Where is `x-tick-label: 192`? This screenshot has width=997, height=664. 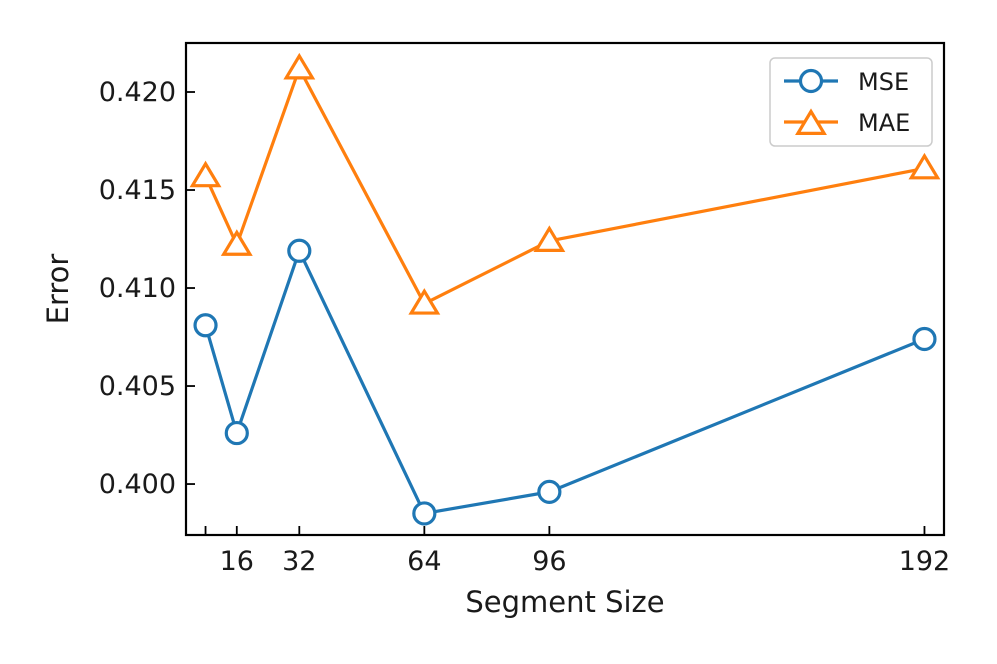
x-tick-label: 192 is located at coordinates (925, 561).